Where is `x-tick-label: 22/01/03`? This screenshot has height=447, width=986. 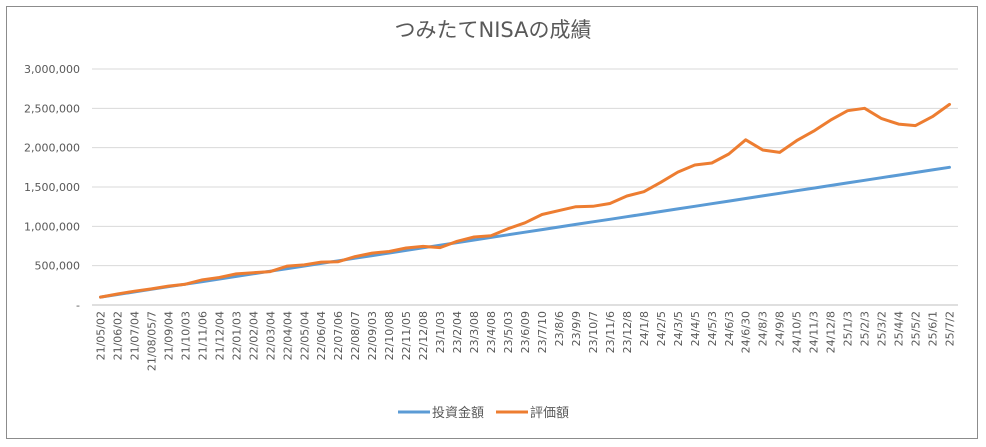
x-tick-label: 22/01/03 is located at coordinates (236, 335).